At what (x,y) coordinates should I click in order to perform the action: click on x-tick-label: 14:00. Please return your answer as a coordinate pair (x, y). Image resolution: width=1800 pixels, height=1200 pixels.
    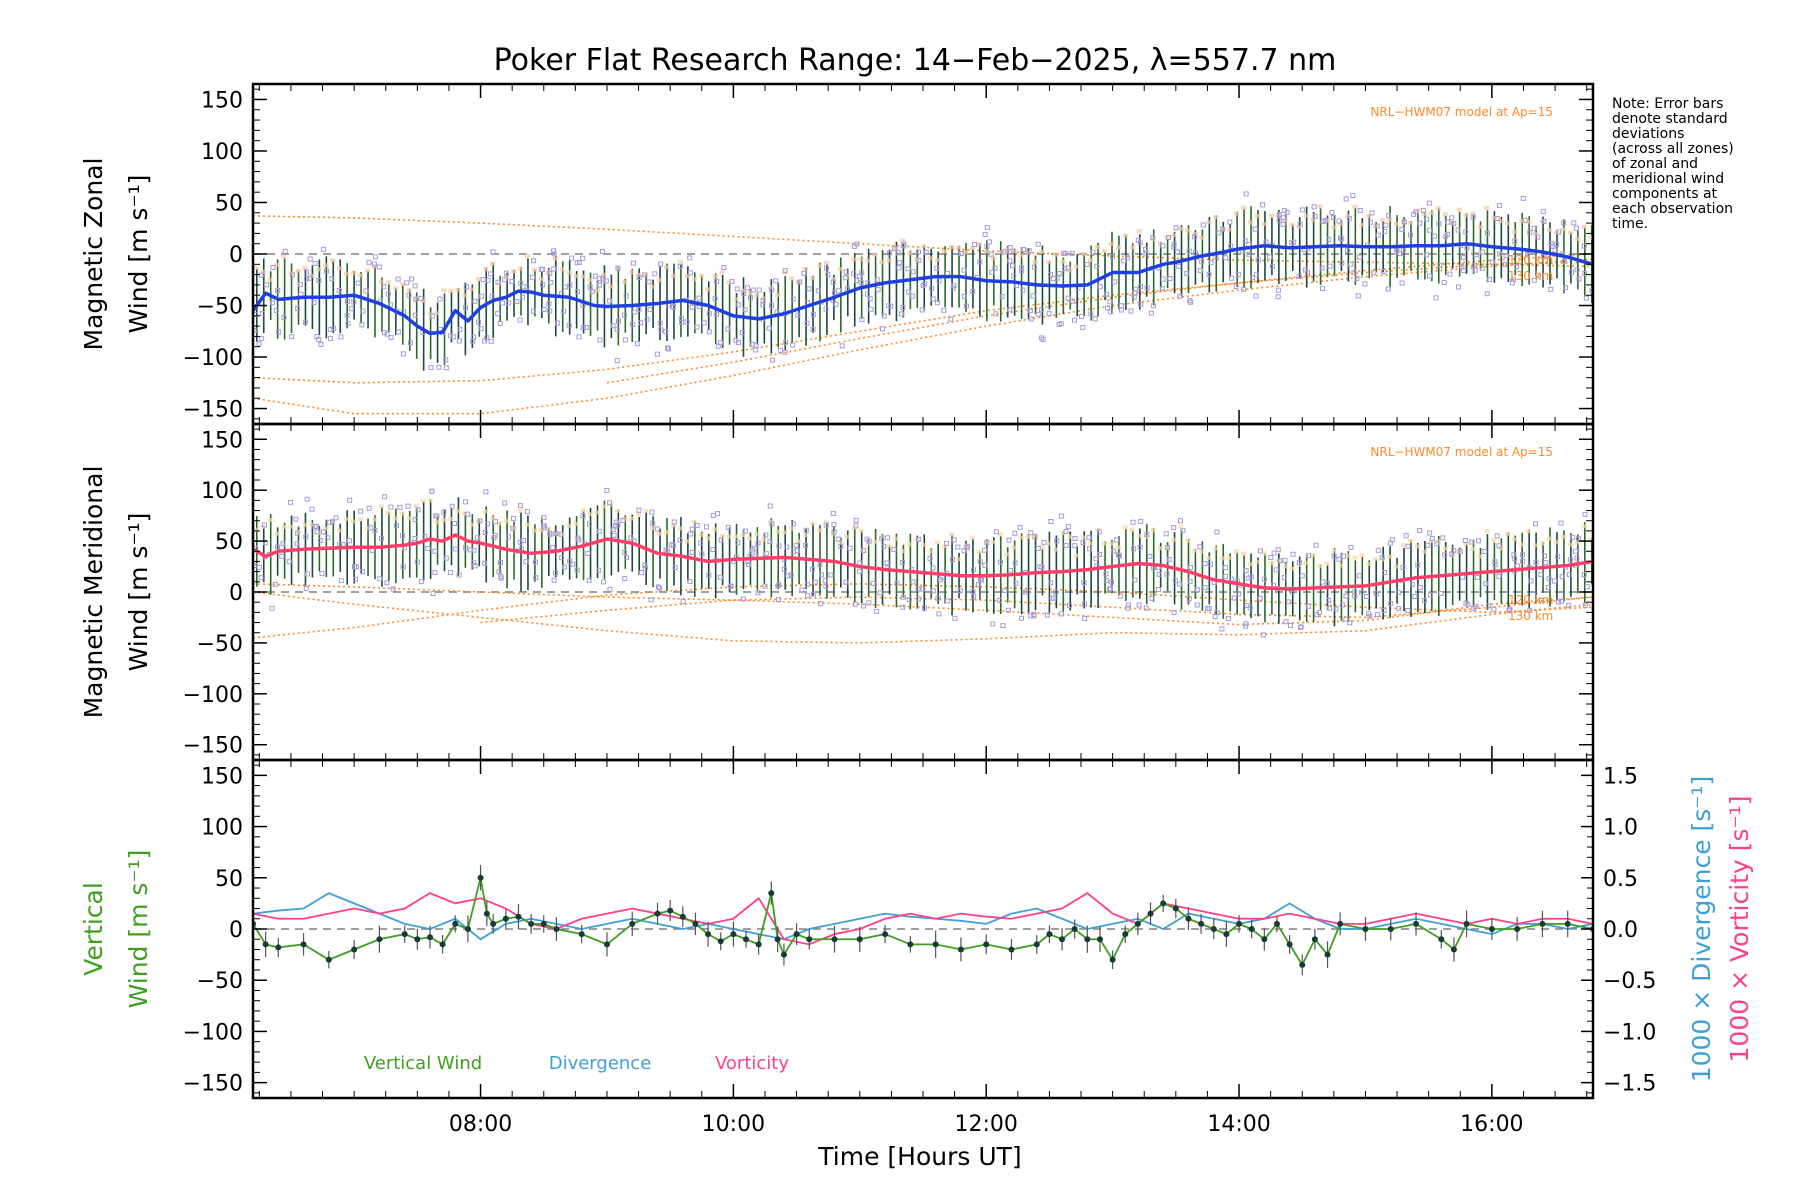
    Looking at the image, I should click on (1238, 1124).